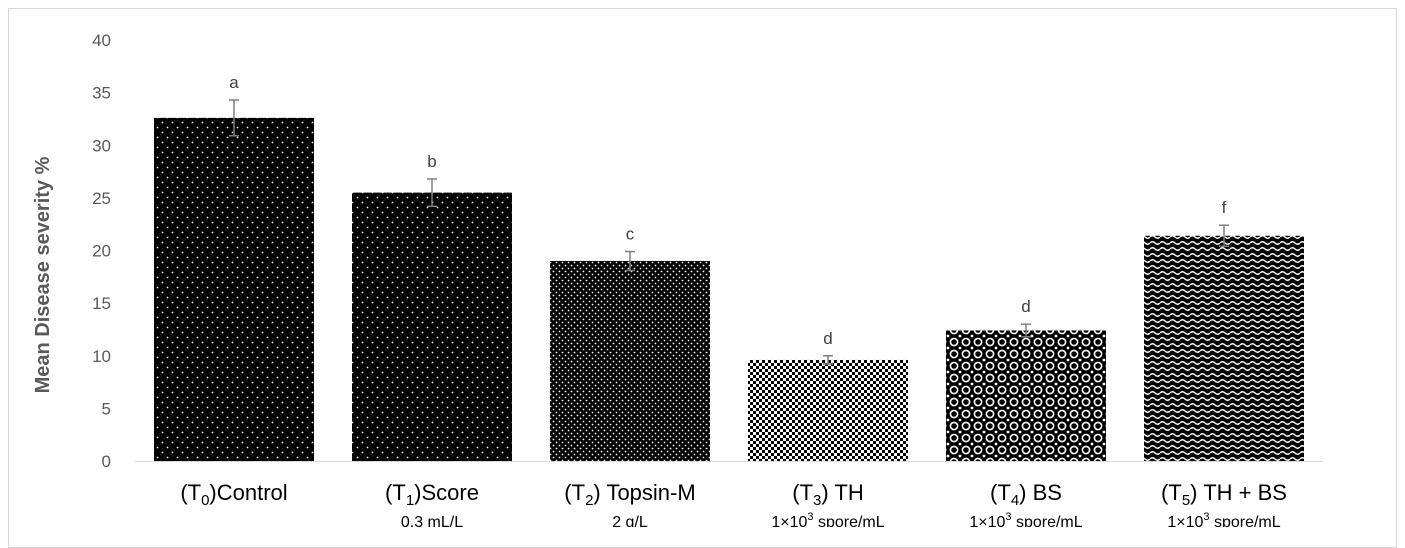 The image size is (1405, 548). What do you see at coordinates (234, 82) in the screenshot?
I see `significance-letter: a` at bounding box center [234, 82].